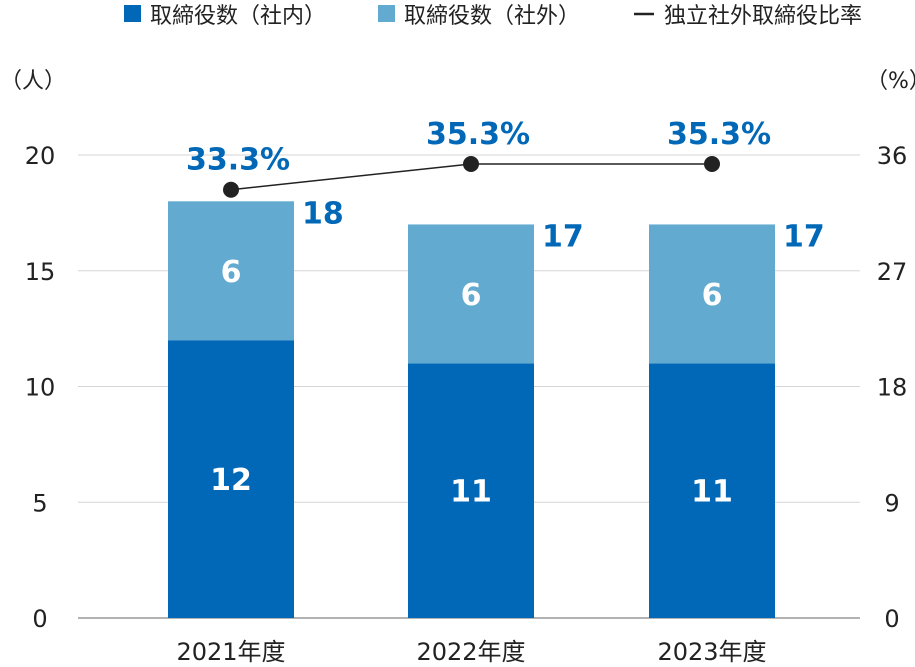 The height and width of the screenshot is (667, 915). What do you see at coordinates (892, 156) in the screenshot?
I see `right-tick-label: 36` at bounding box center [892, 156].